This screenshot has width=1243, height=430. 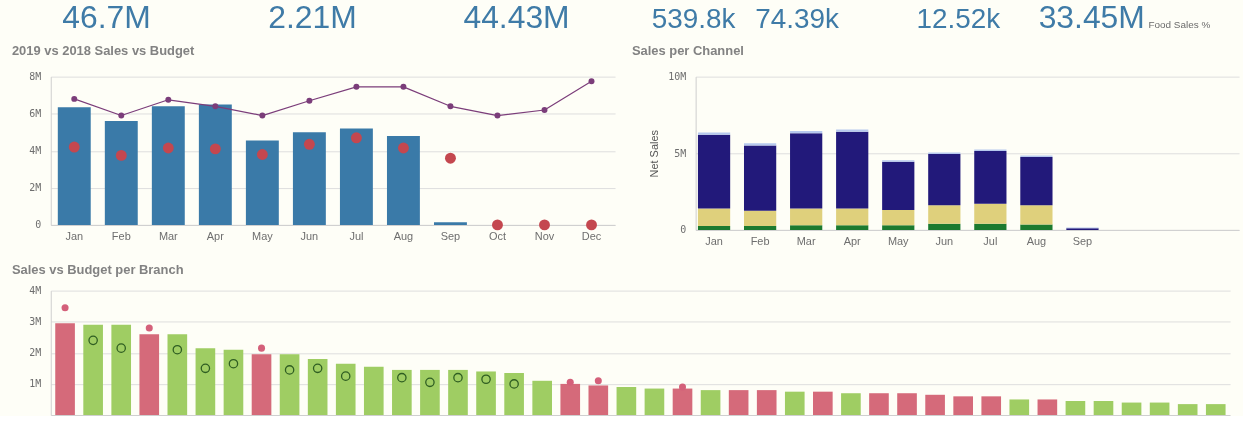 What do you see at coordinates (497, 236) in the screenshot?
I see `x-tick-label: Oct` at bounding box center [497, 236].